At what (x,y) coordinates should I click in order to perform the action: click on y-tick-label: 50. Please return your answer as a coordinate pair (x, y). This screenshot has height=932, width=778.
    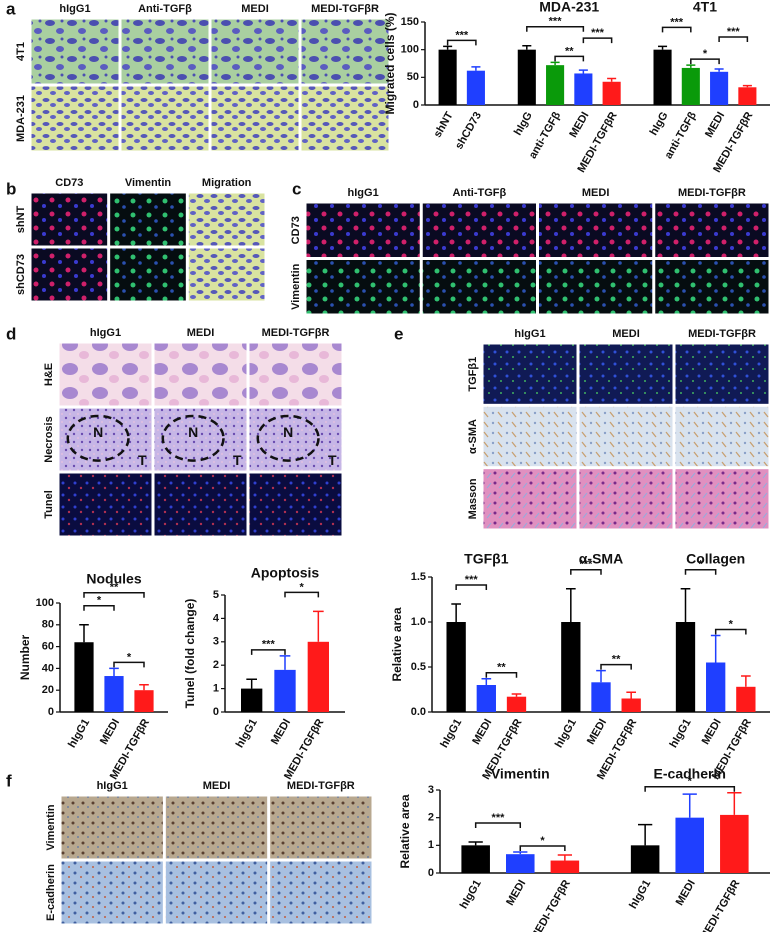
    Looking at the image, I should click on (413, 77).